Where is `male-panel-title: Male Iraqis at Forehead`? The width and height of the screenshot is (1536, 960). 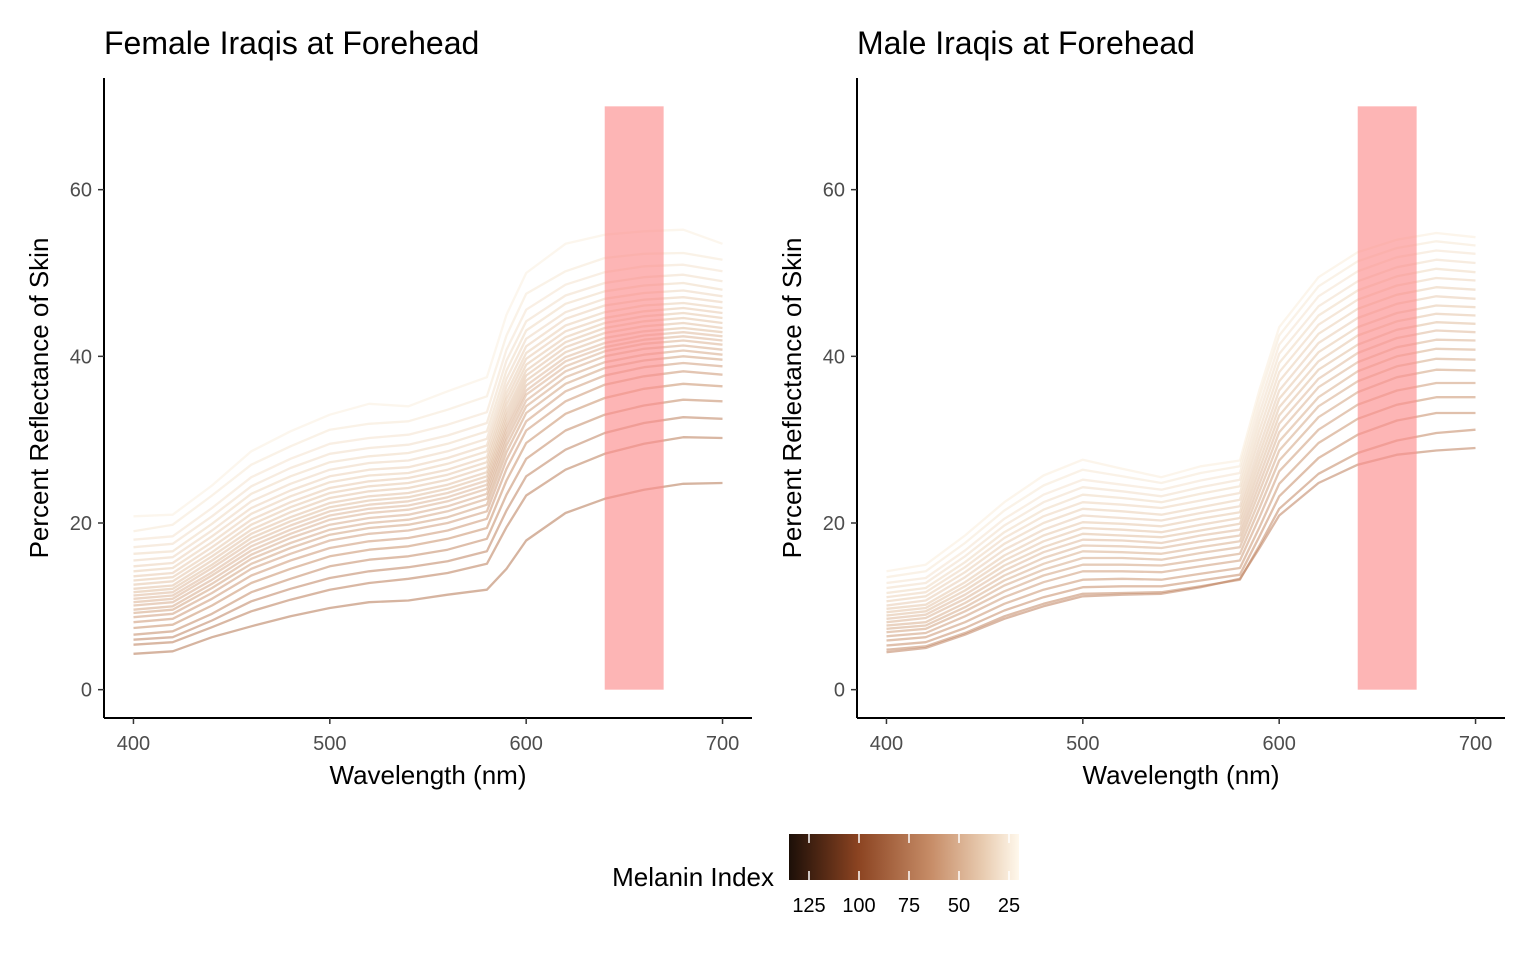
male-panel-title: Male Iraqis at Forehead is located at coordinates (1026, 43).